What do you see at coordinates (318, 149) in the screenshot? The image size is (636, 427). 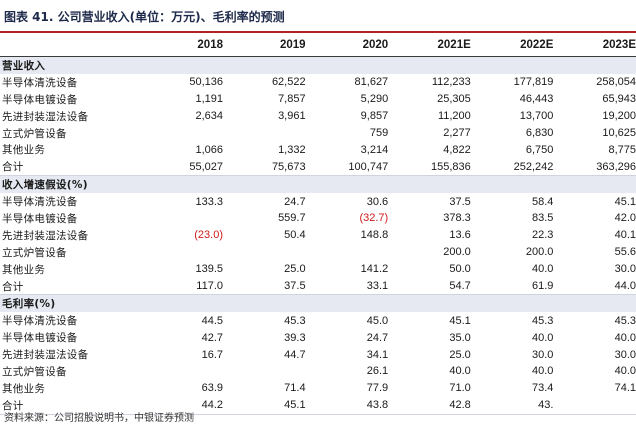 I see `table-row: 其他业务 1,066 1,332 3,214 4,822 6,750 8,775` at bounding box center [318, 149].